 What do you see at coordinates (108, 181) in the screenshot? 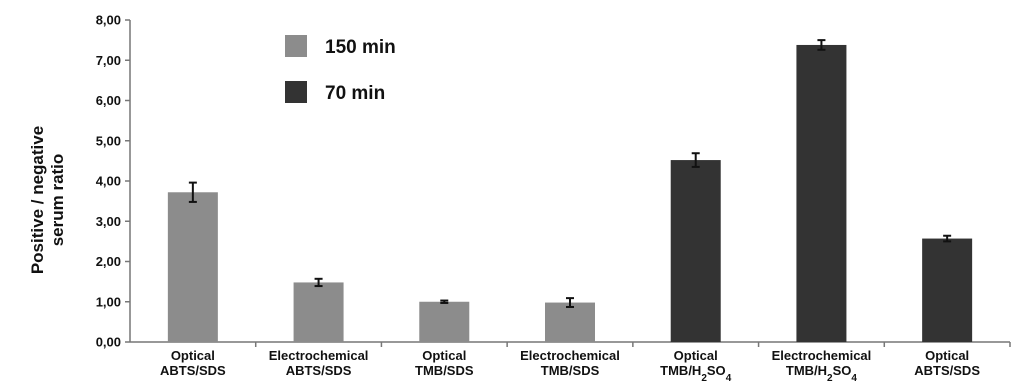
I see `y-tick-label: 4,00` at bounding box center [108, 181].